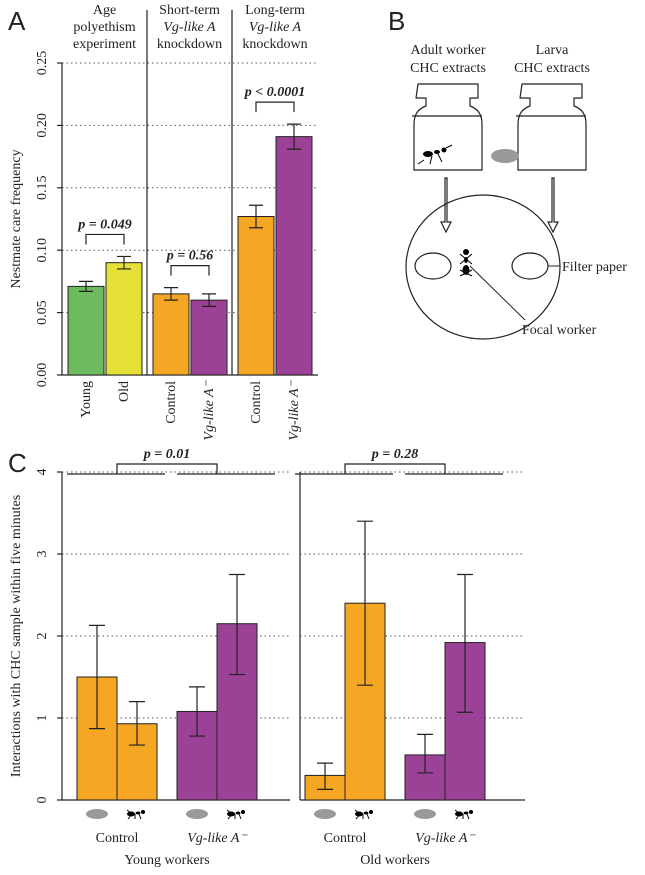 This screenshot has width=645, height=875. I want to click on panel-label: B, so click(396, 21).